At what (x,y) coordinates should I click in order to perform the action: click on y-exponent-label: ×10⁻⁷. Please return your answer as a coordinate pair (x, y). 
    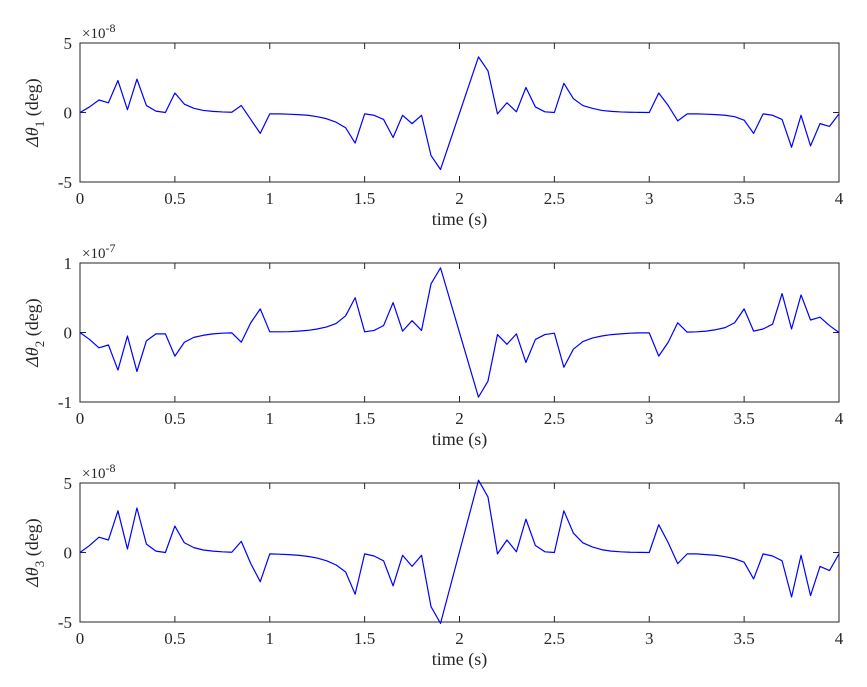
    Looking at the image, I should click on (98, 251).